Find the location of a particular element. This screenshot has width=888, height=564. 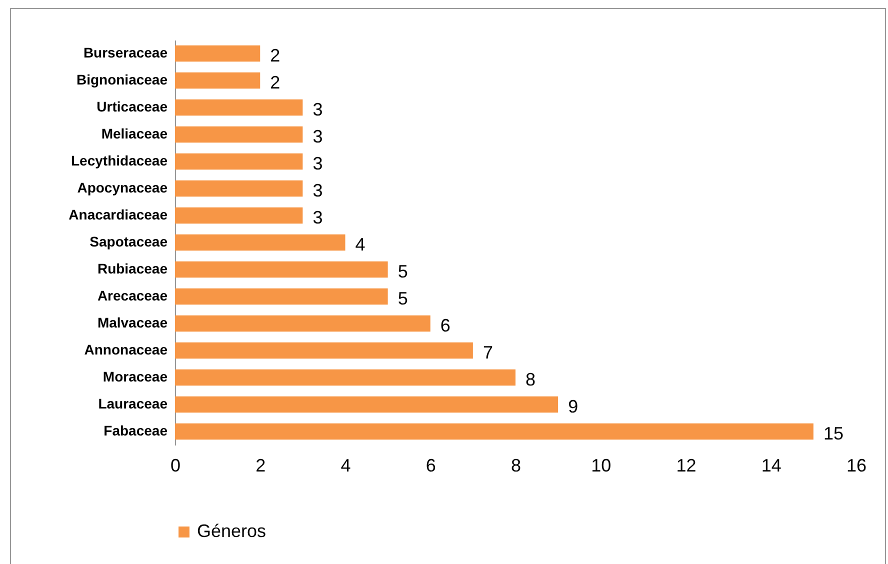

y-tick-label: Burseraceae is located at coordinates (125, 52).